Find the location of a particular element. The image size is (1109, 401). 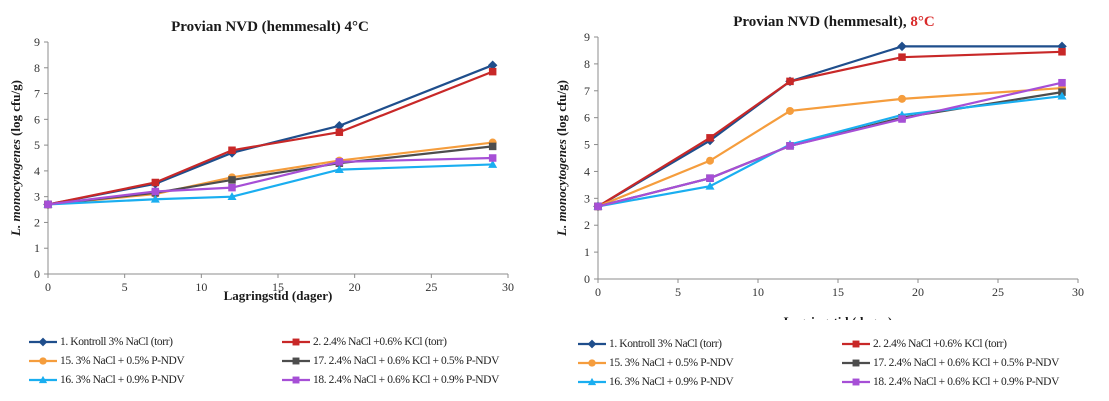

legend-label: 2. 2.4% NaCl +0.6% KCl (torr) is located at coordinates (940, 344).